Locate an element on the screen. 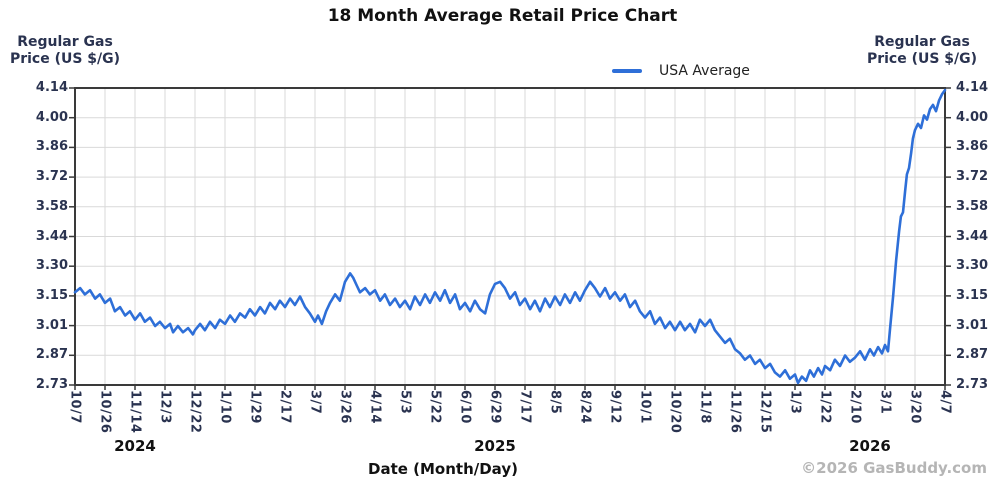 The image size is (1005, 487). x-axis-title: Date (Month/Day) is located at coordinates (443, 469).